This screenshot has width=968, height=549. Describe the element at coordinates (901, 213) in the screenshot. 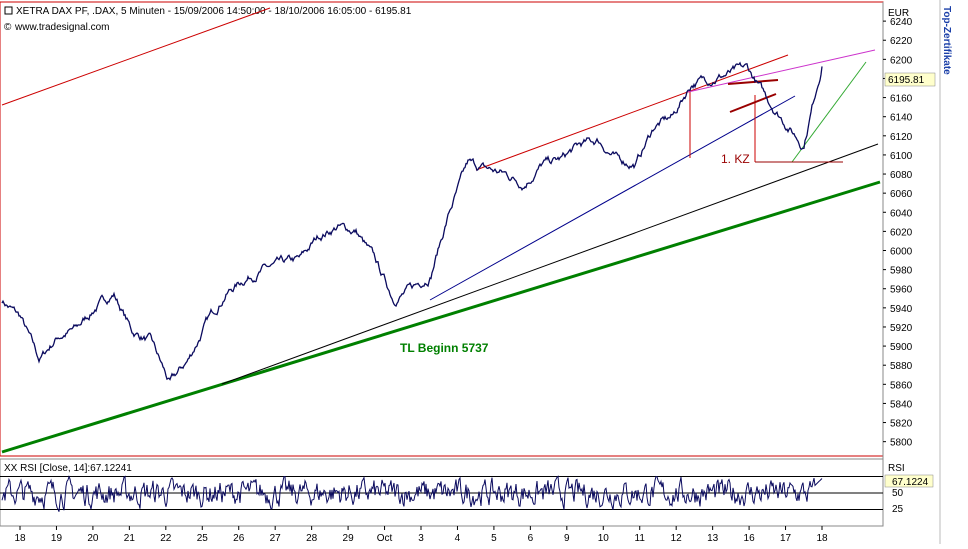

I see `y-tick-label: 6040` at that location.